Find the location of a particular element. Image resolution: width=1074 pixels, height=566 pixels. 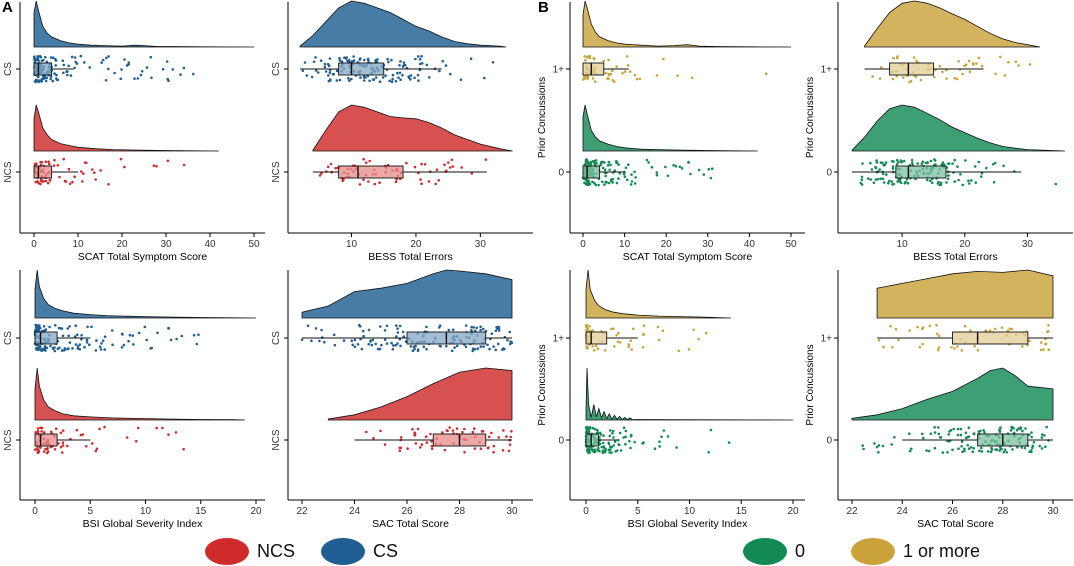

y-axis-title: Prior Concussions is located at coordinates (810, 384).